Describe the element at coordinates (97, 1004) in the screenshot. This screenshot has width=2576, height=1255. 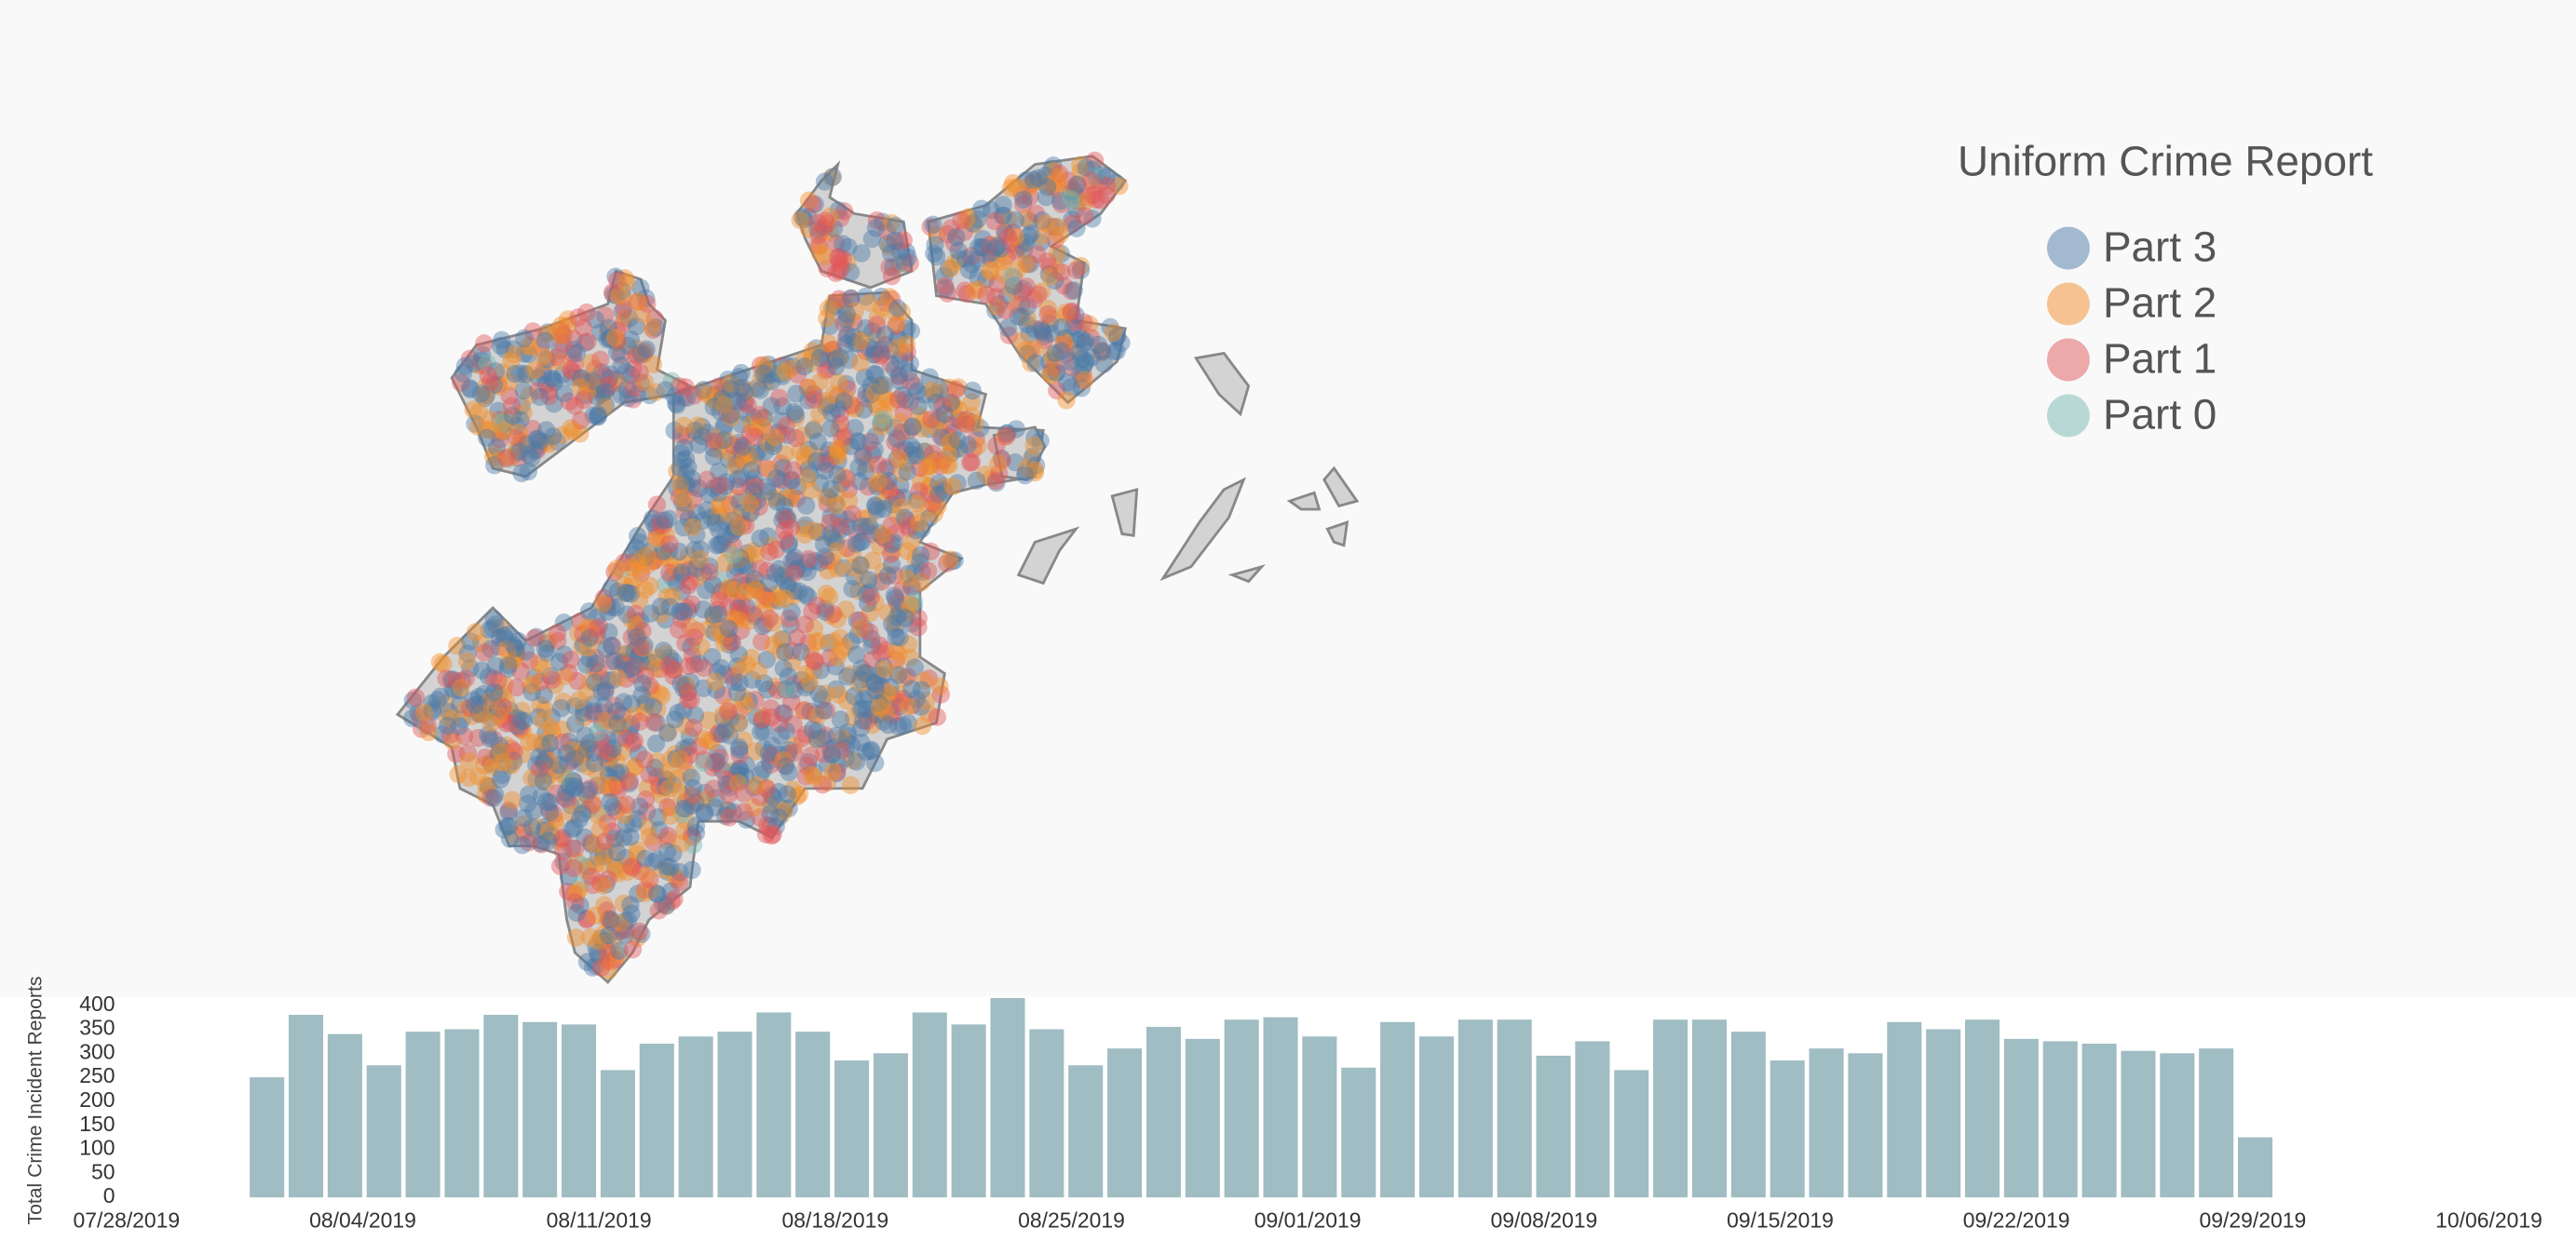
I see `y-tick-label: 400` at that location.